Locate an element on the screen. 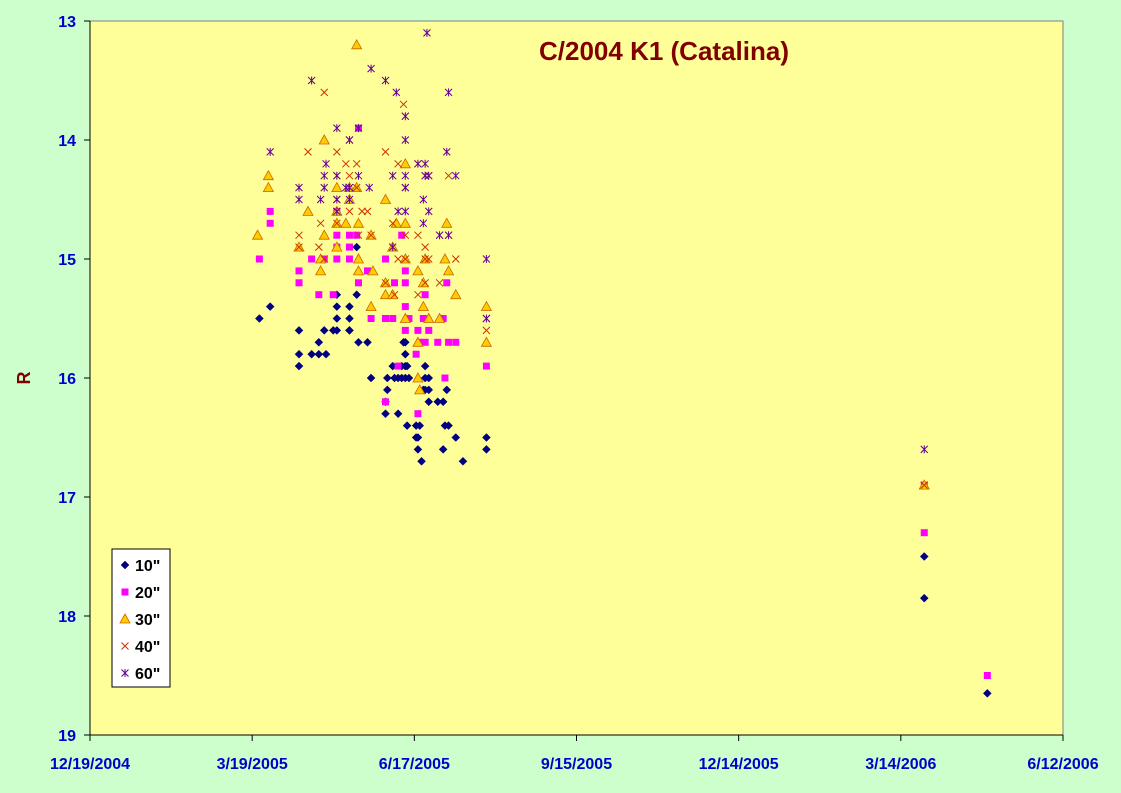 Image resolution: width=1121 pixels, height=793 pixels. x-tick-label: 3/19/2005 is located at coordinates (252, 764).